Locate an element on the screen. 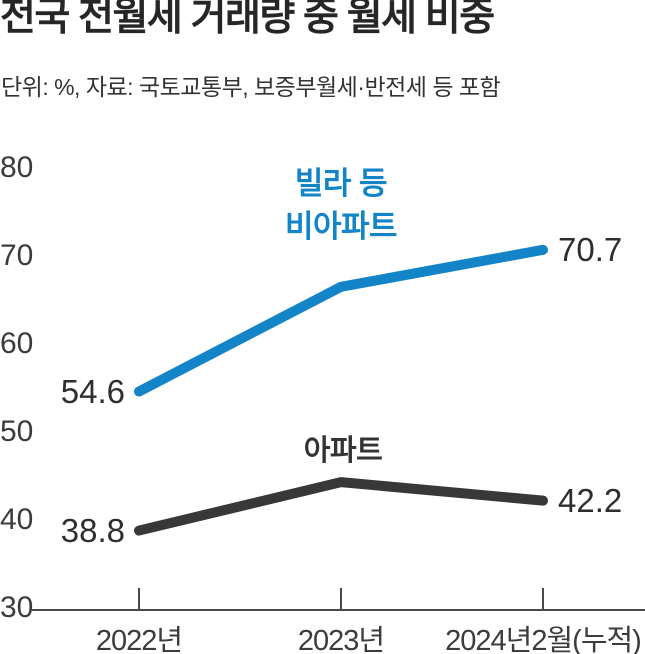 The height and width of the screenshot is (654, 645). chart-title: 전국 전월세 거래량 중 월세 비중 is located at coordinates (247, 19).